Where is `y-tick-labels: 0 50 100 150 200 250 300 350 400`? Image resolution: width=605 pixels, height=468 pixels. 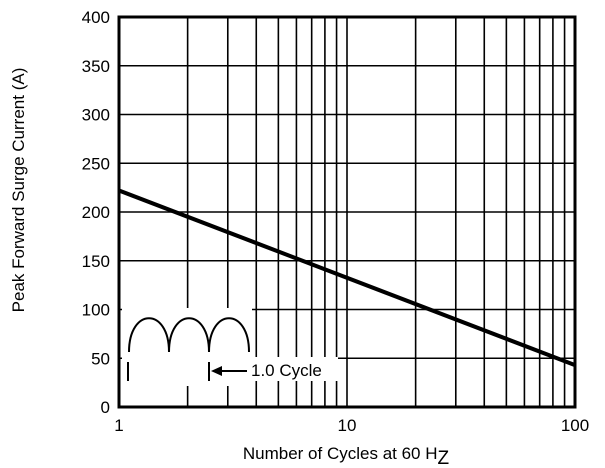 y-tick-labels: 0 50 100 150 200 250 300 350 400 is located at coordinates (96, 212).